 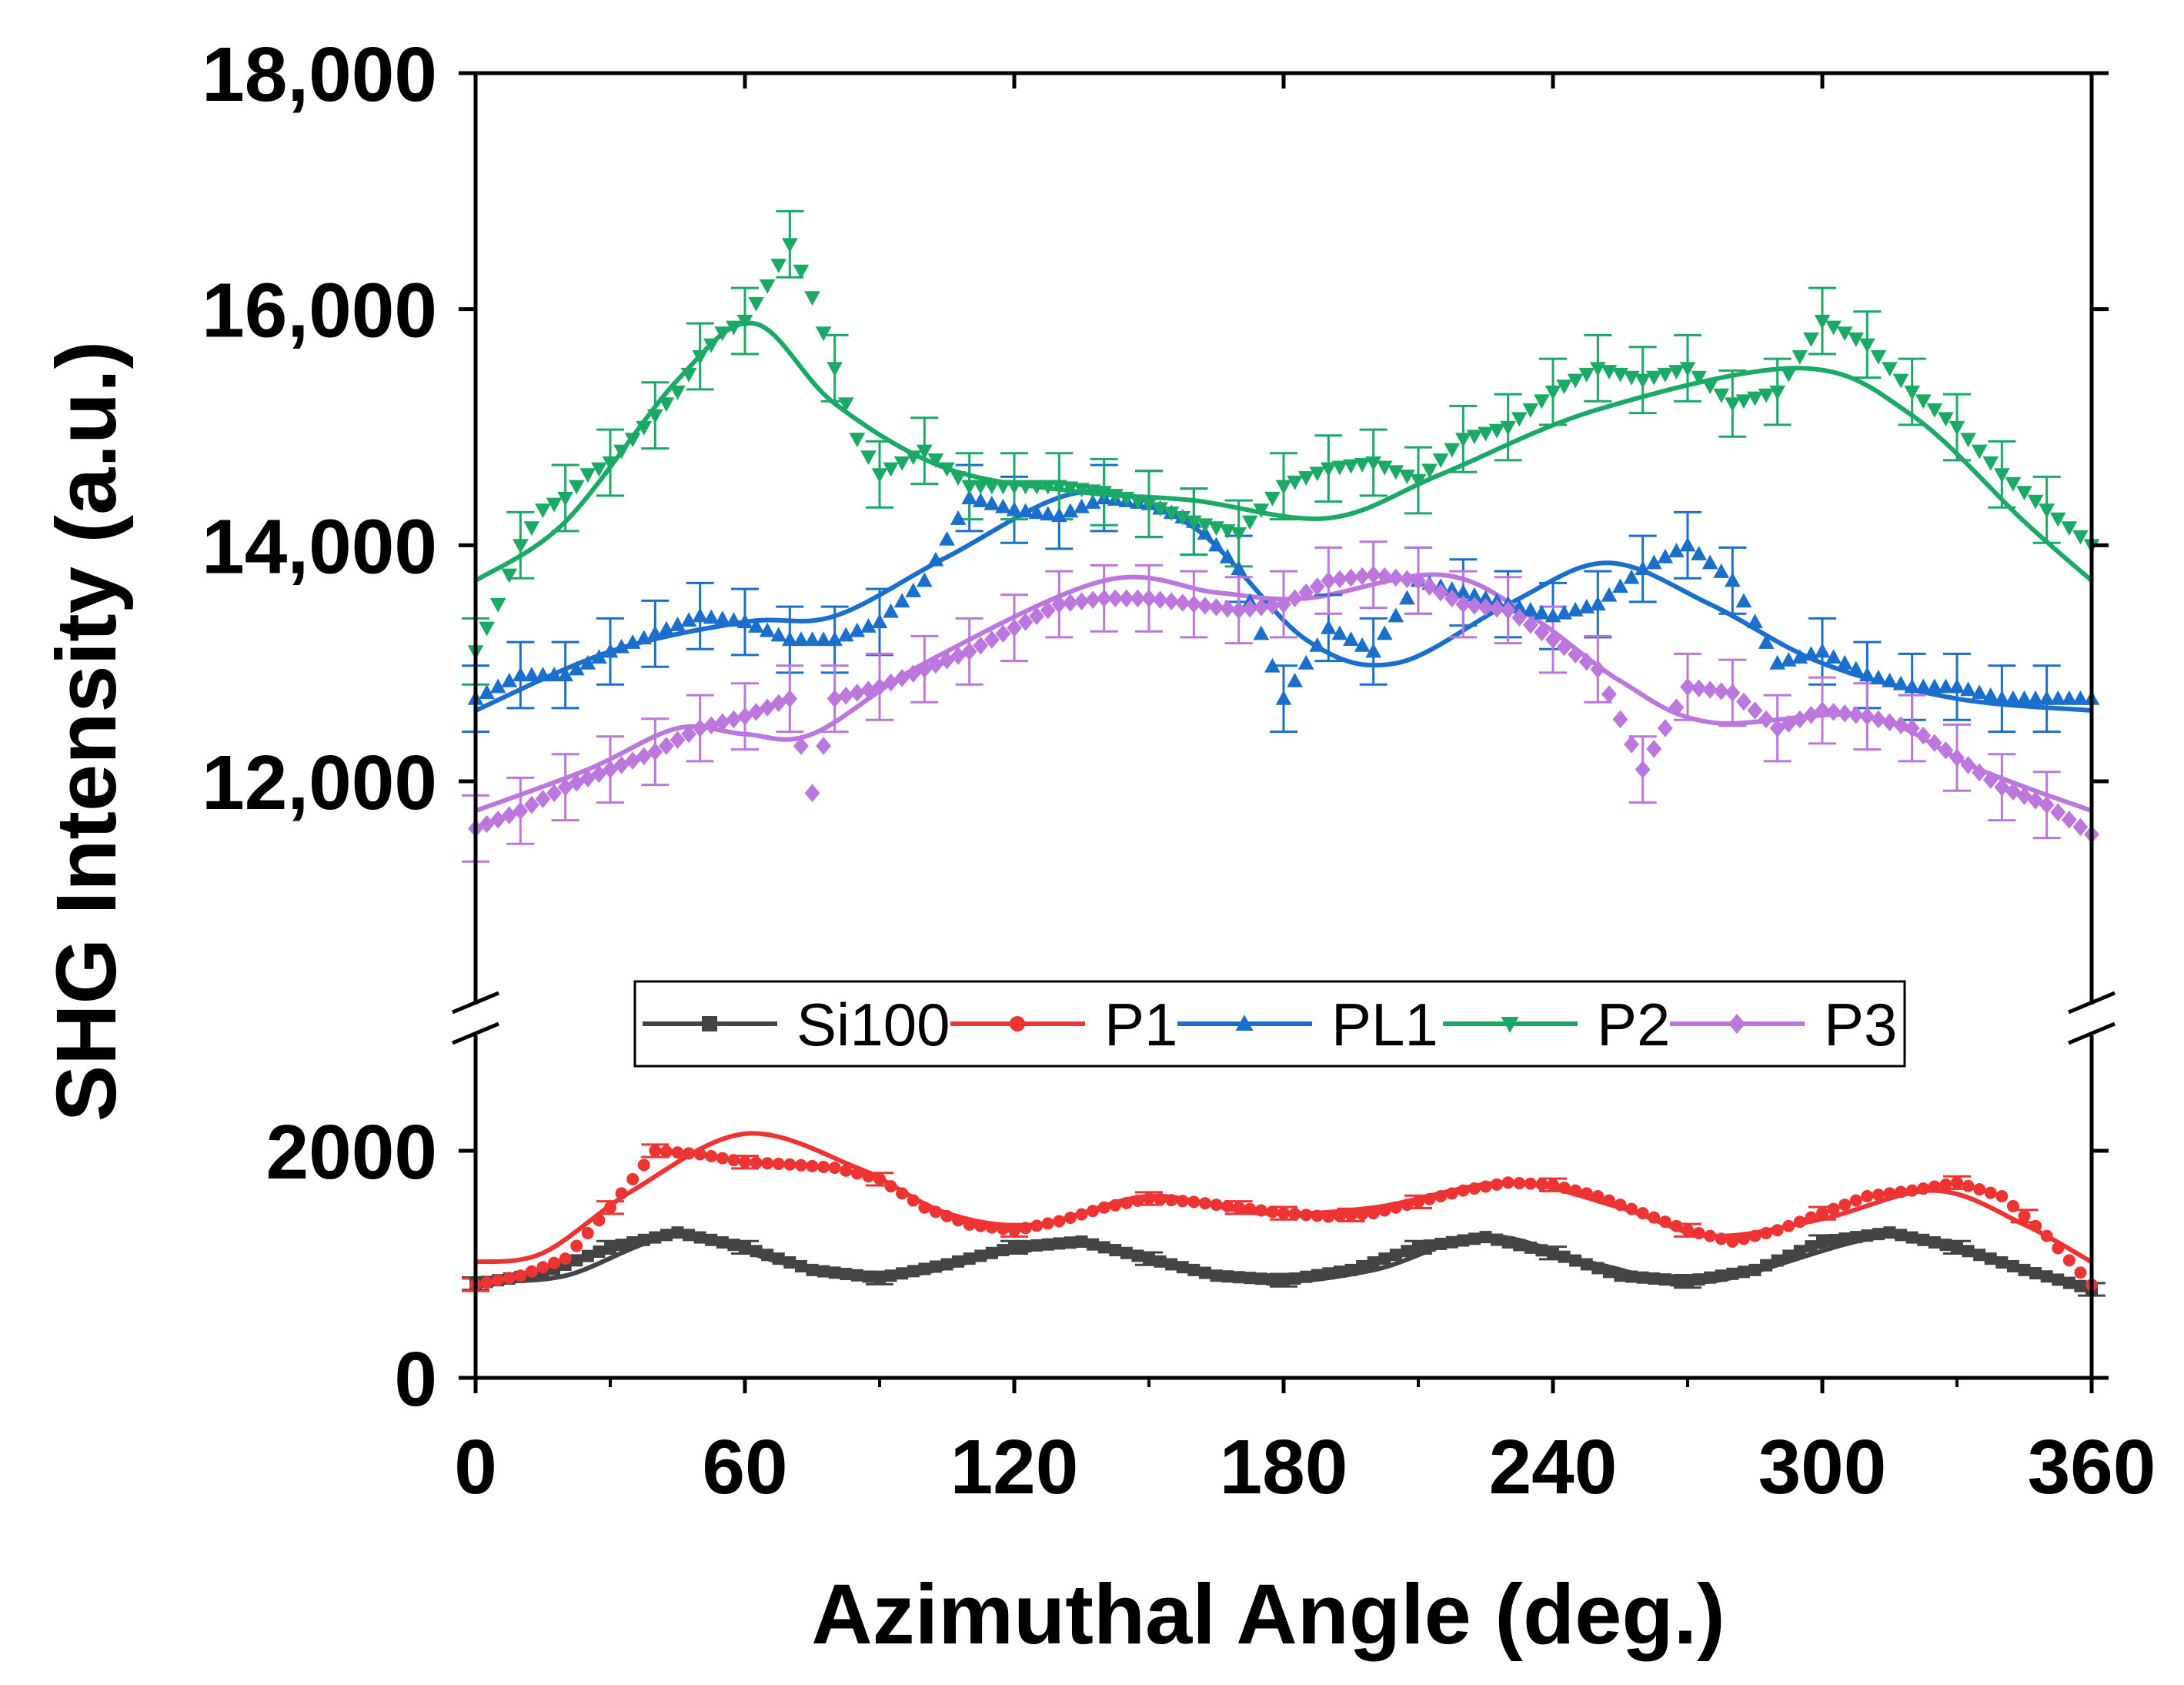 I want to click on legend-label-pl1: PL1, so click(x=1385, y=1024).